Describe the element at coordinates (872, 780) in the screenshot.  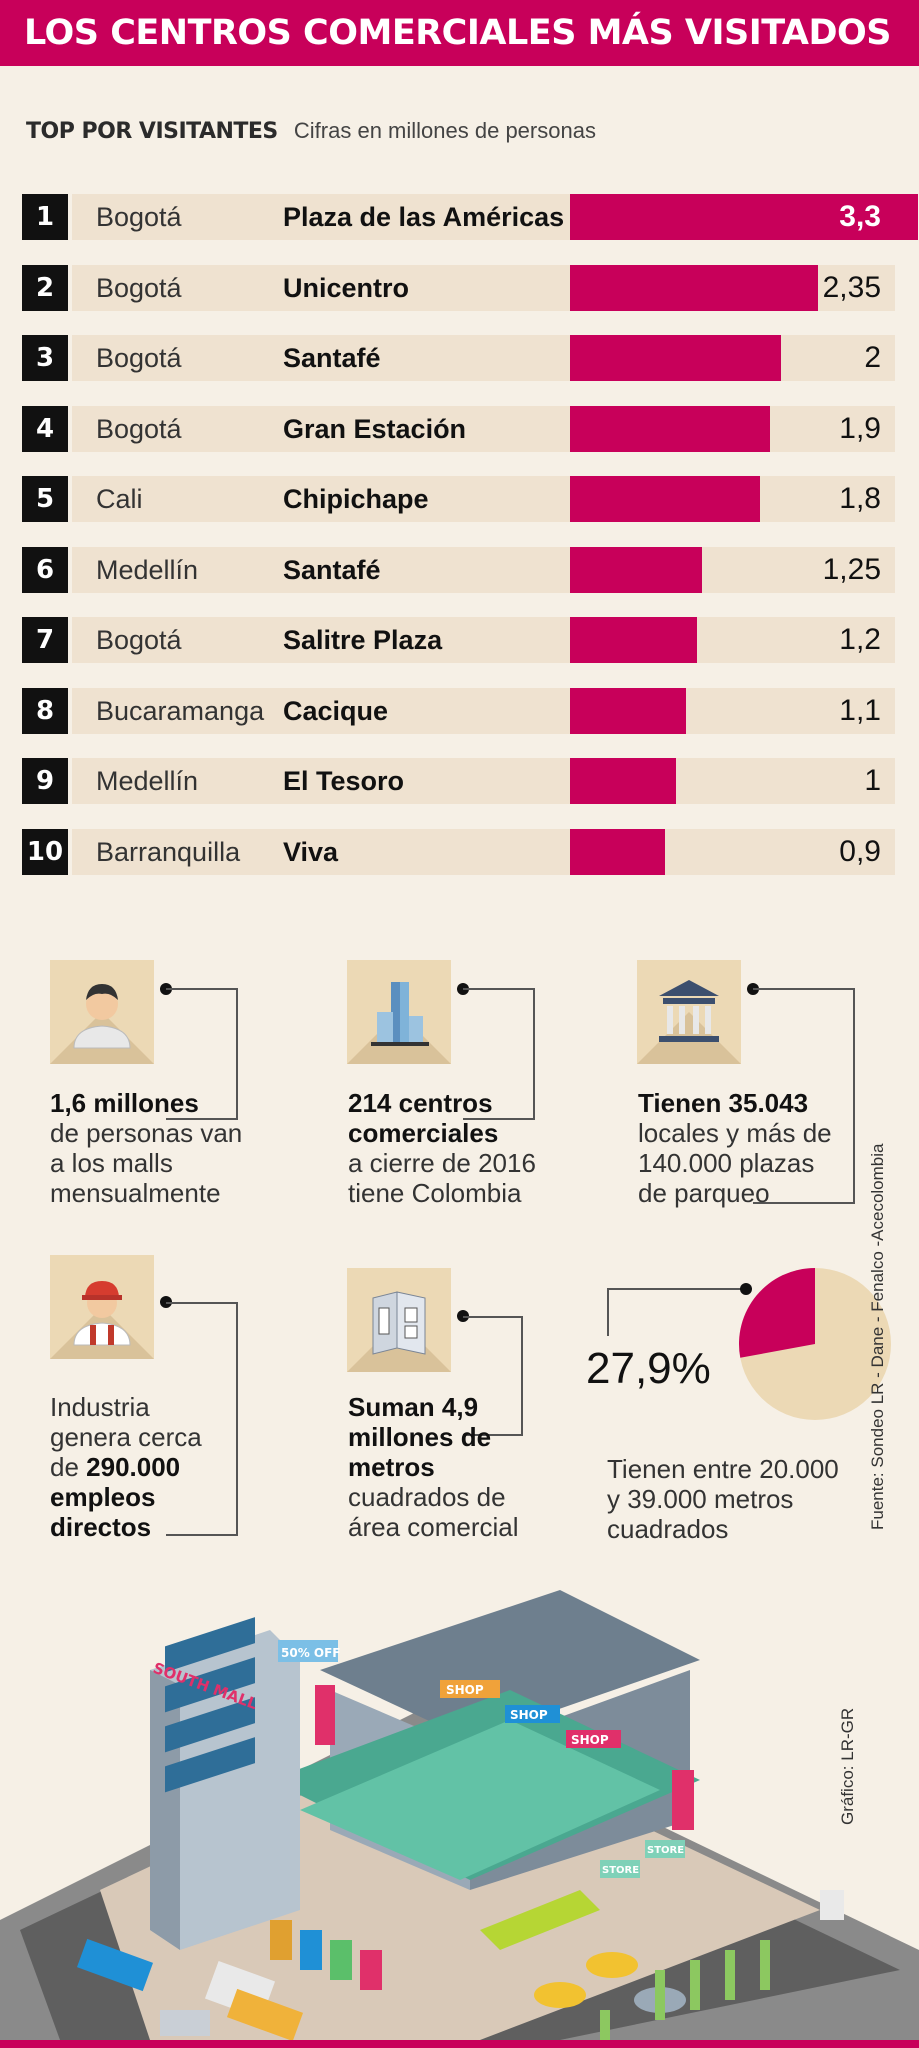
I see `value-label: 1` at that location.